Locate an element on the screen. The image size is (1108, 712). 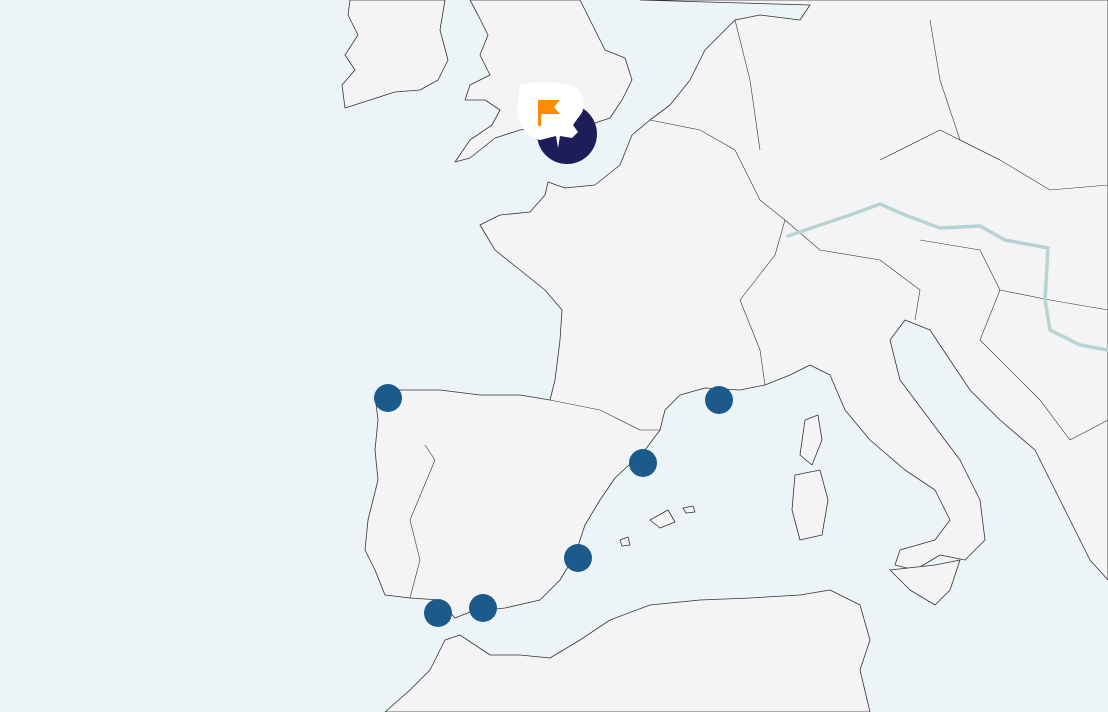
marker-highlight is located at coordinates (550, 115).